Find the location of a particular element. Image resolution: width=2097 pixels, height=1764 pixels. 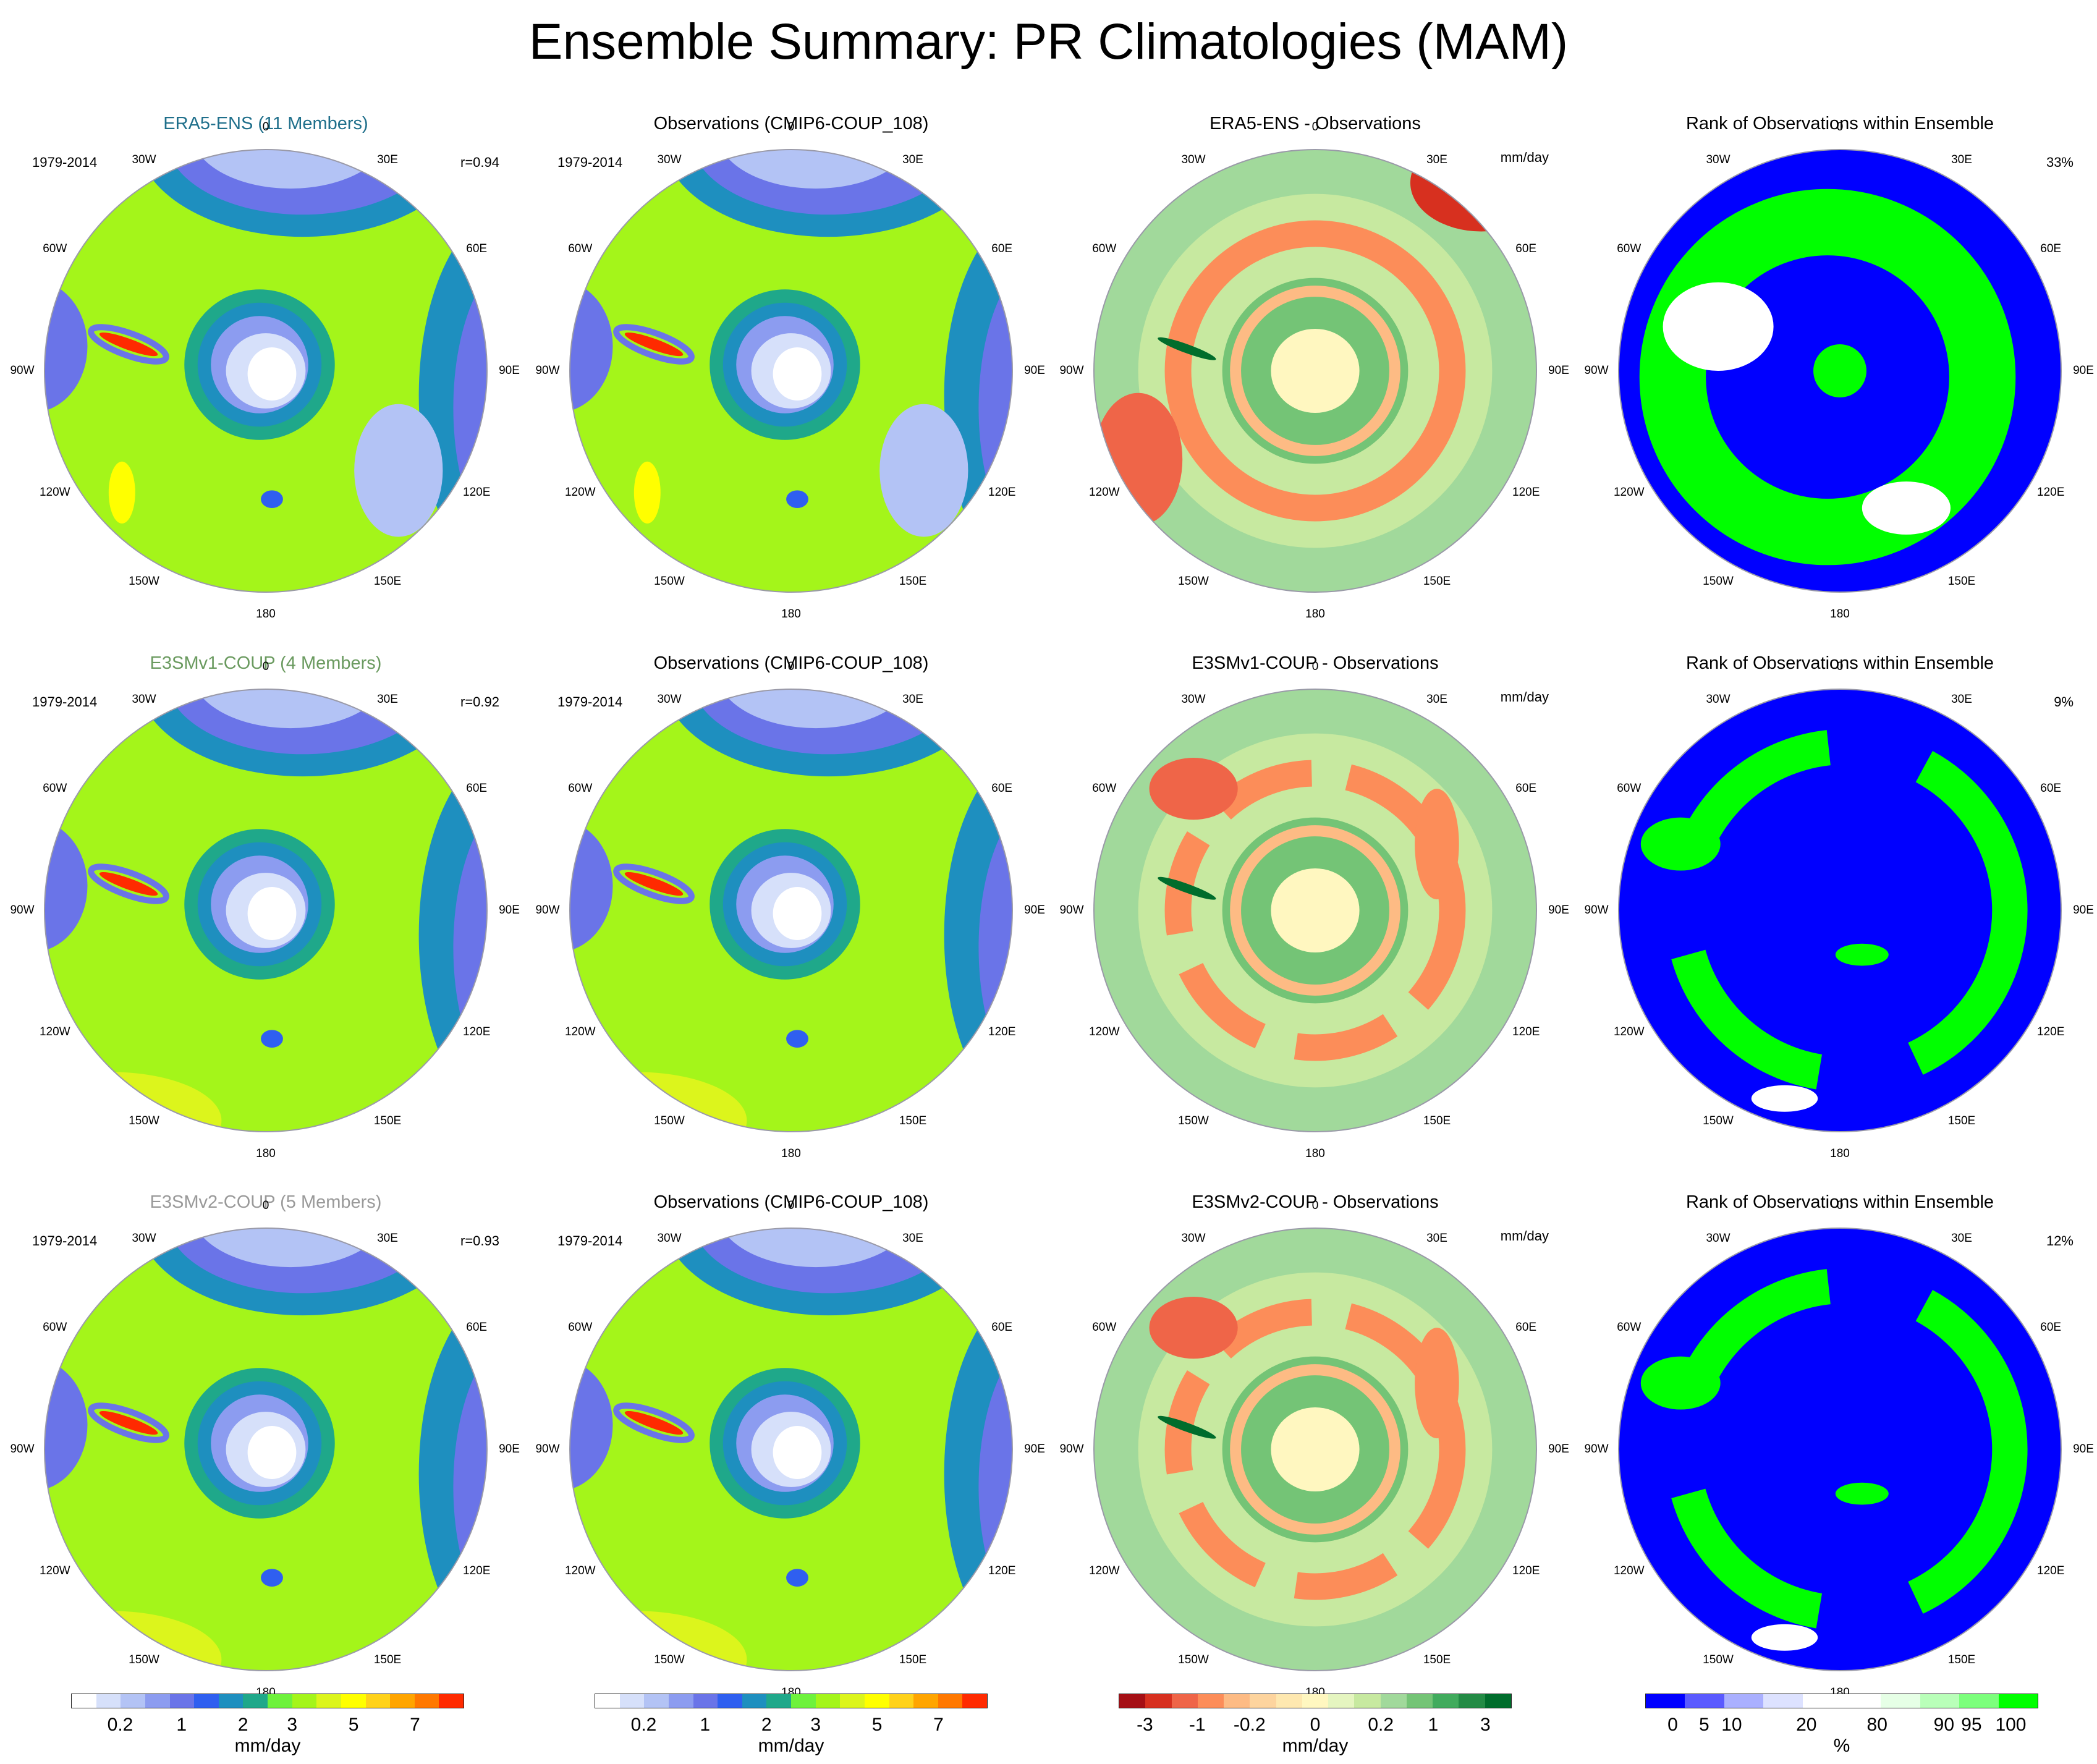

diff-map-r2 is located at coordinates (1315, 911).